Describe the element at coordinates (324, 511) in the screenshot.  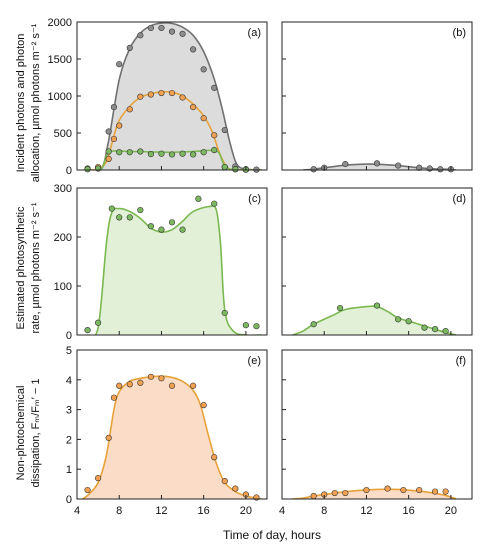
I see `panel-f-xtick-label-1: 8` at that location.